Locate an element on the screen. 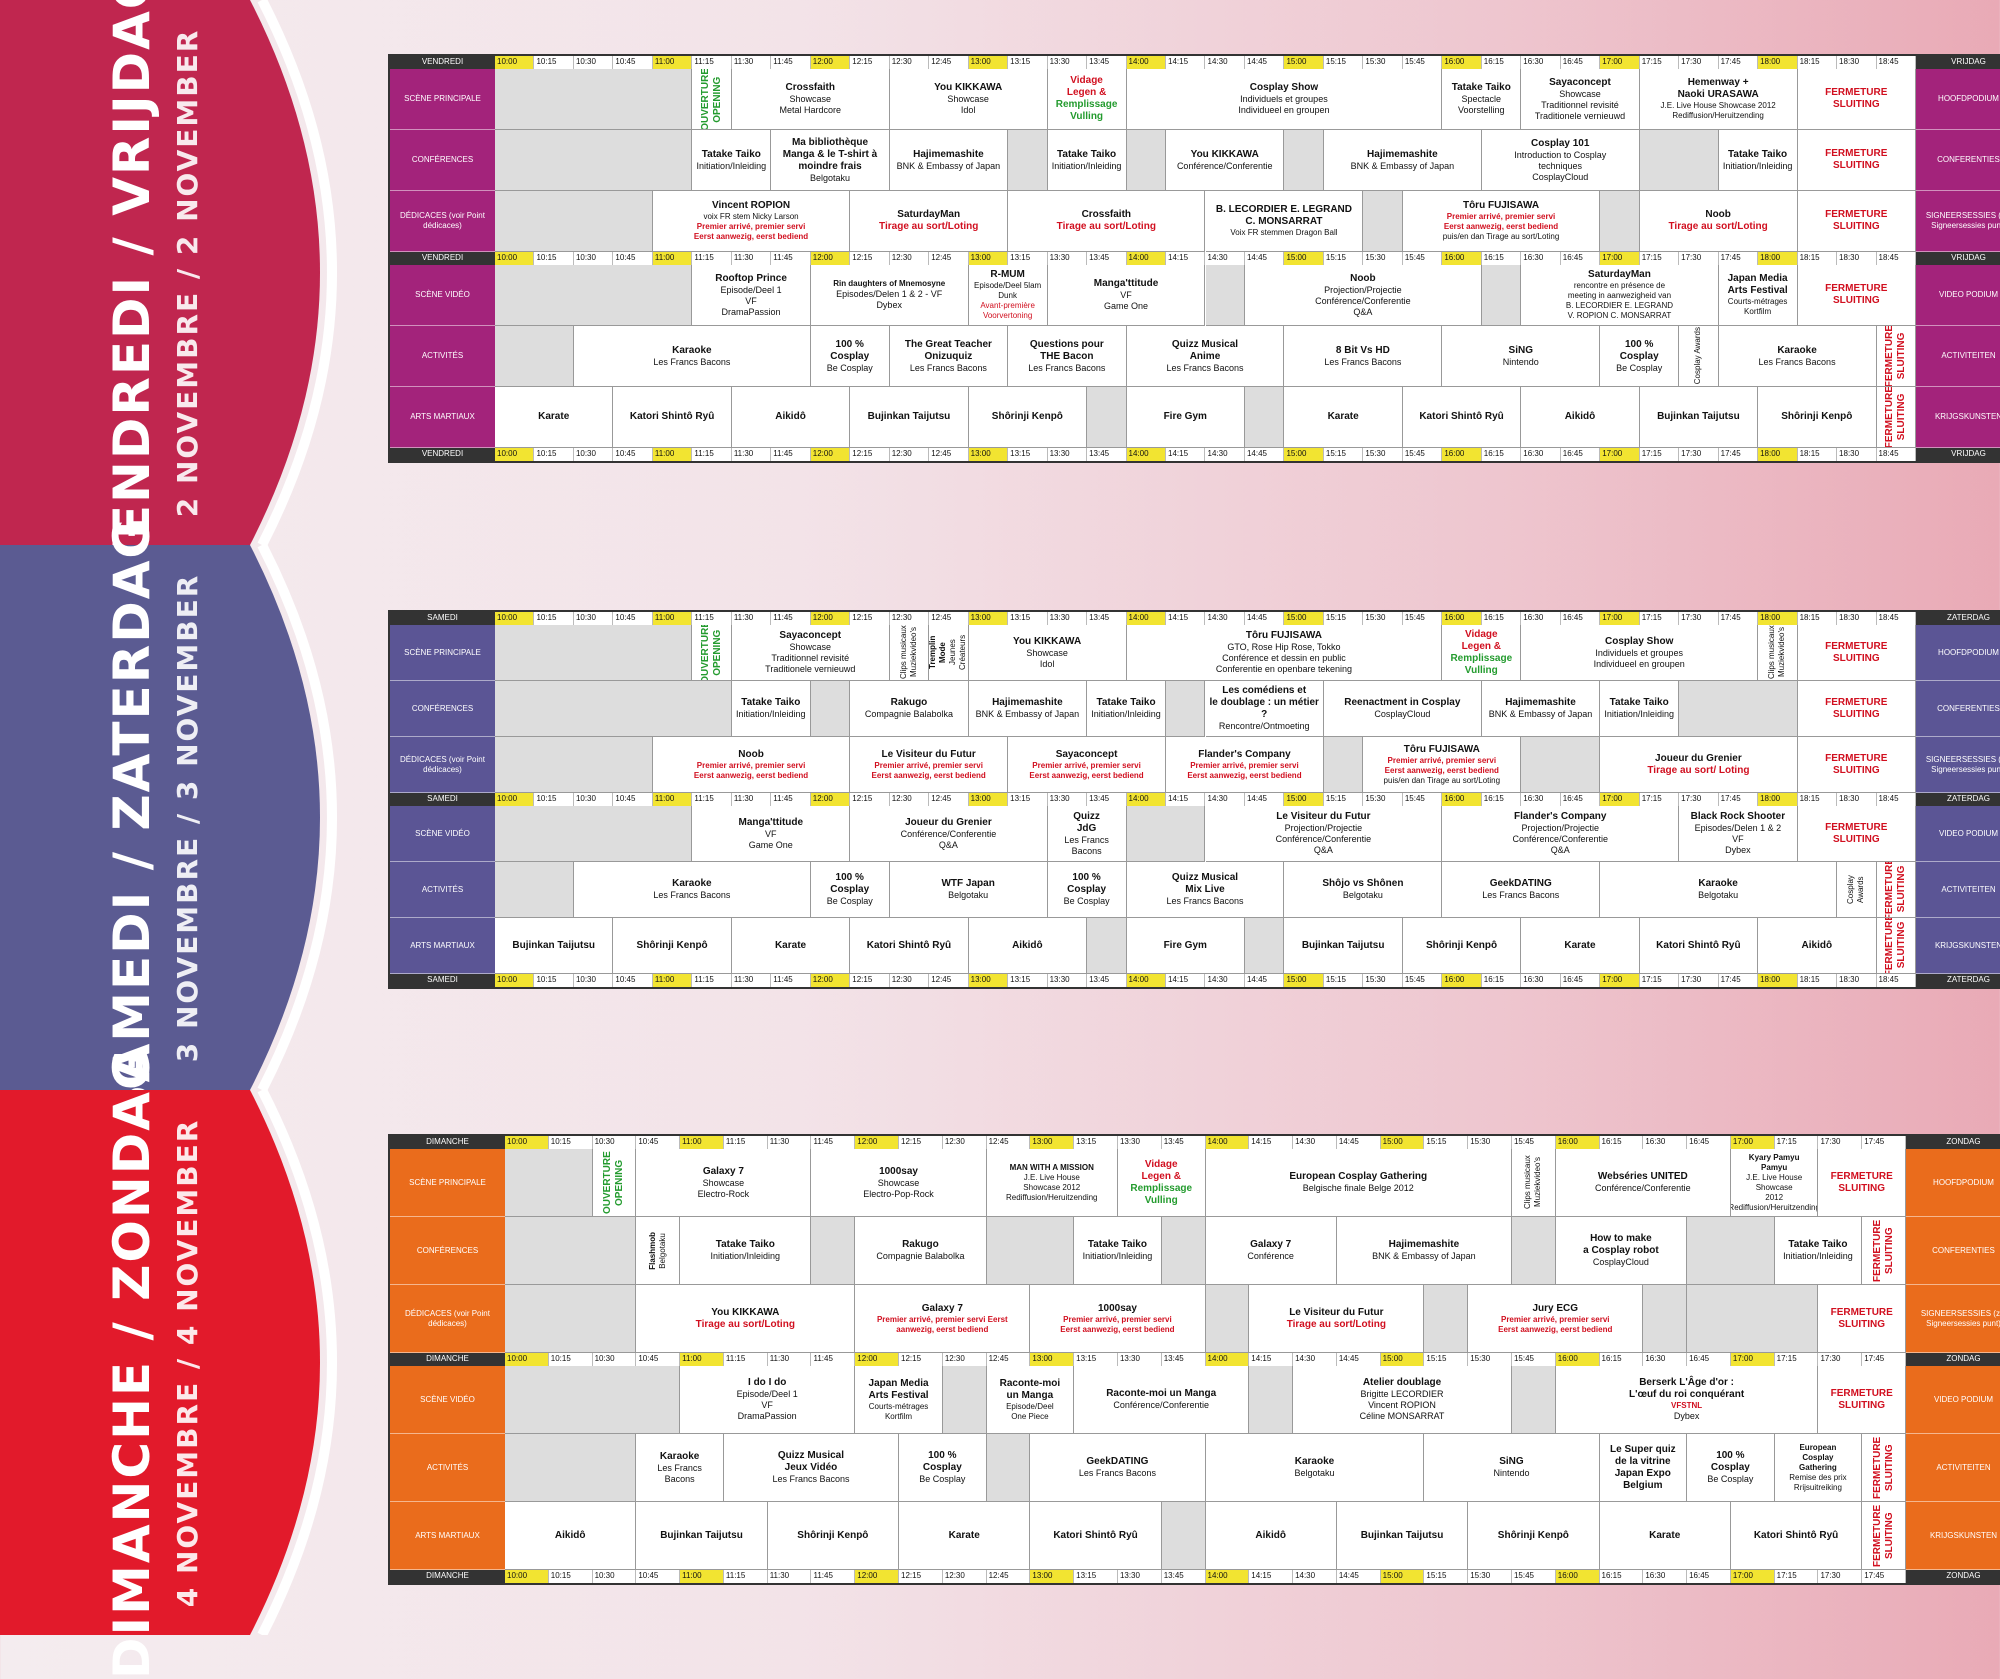 Image resolution: width=2000 pixels, height=1679 pixels. event-block: 1000say Showcase Electro-Pop-Rock is located at coordinates (899, 1183).